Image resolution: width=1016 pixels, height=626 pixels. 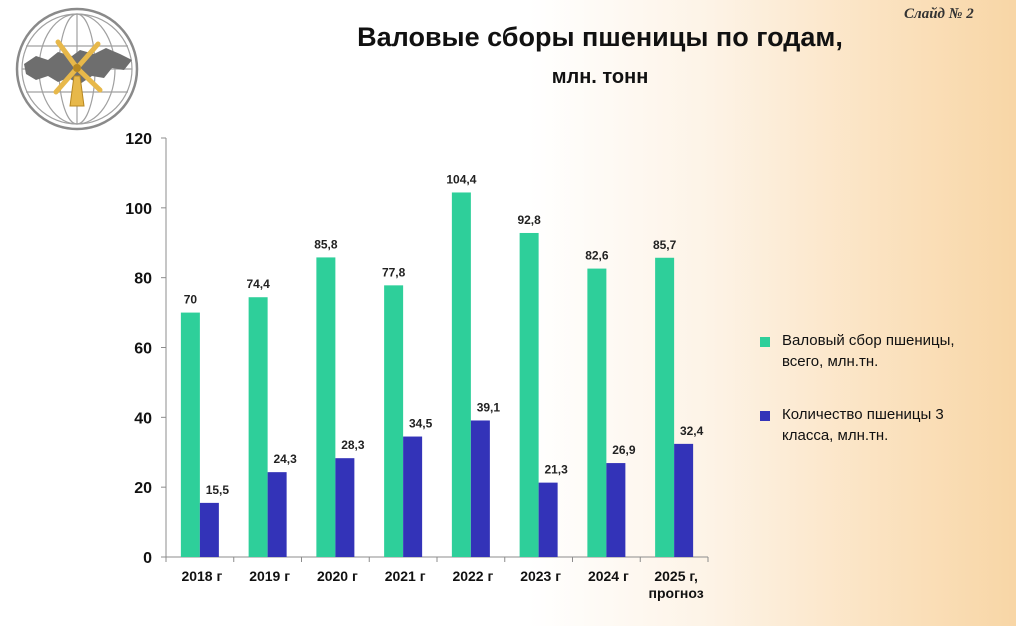 I want to click on legend-item-total: Валовый сбор пшеницы, всего, млн.тн., so click(x=880, y=351).